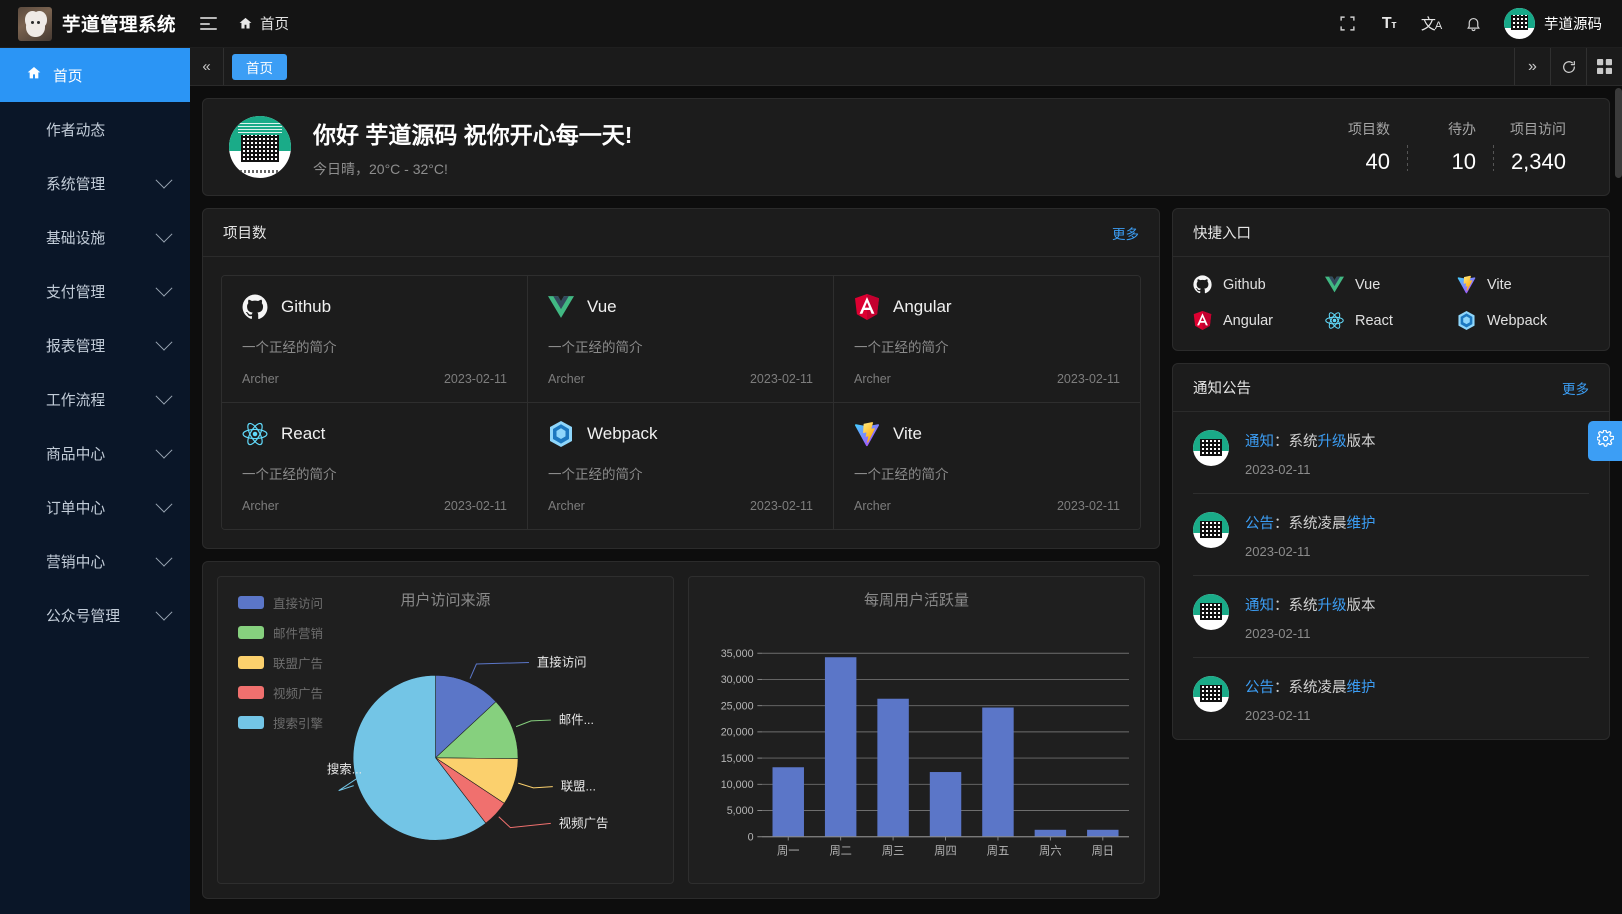 The width and height of the screenshot is (1622, 914). I want to click on project-card-vite: Vite 一个正经的简介 Archer 2023-02-11, so click(987, 466).